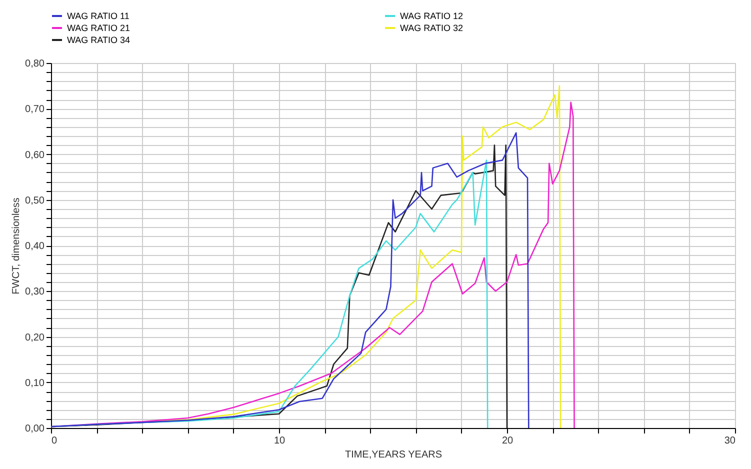  What do you see at coordinates (280, 441) in the screenshot?
I see `x-tick-label: 10` at bounding box center [280, 441].